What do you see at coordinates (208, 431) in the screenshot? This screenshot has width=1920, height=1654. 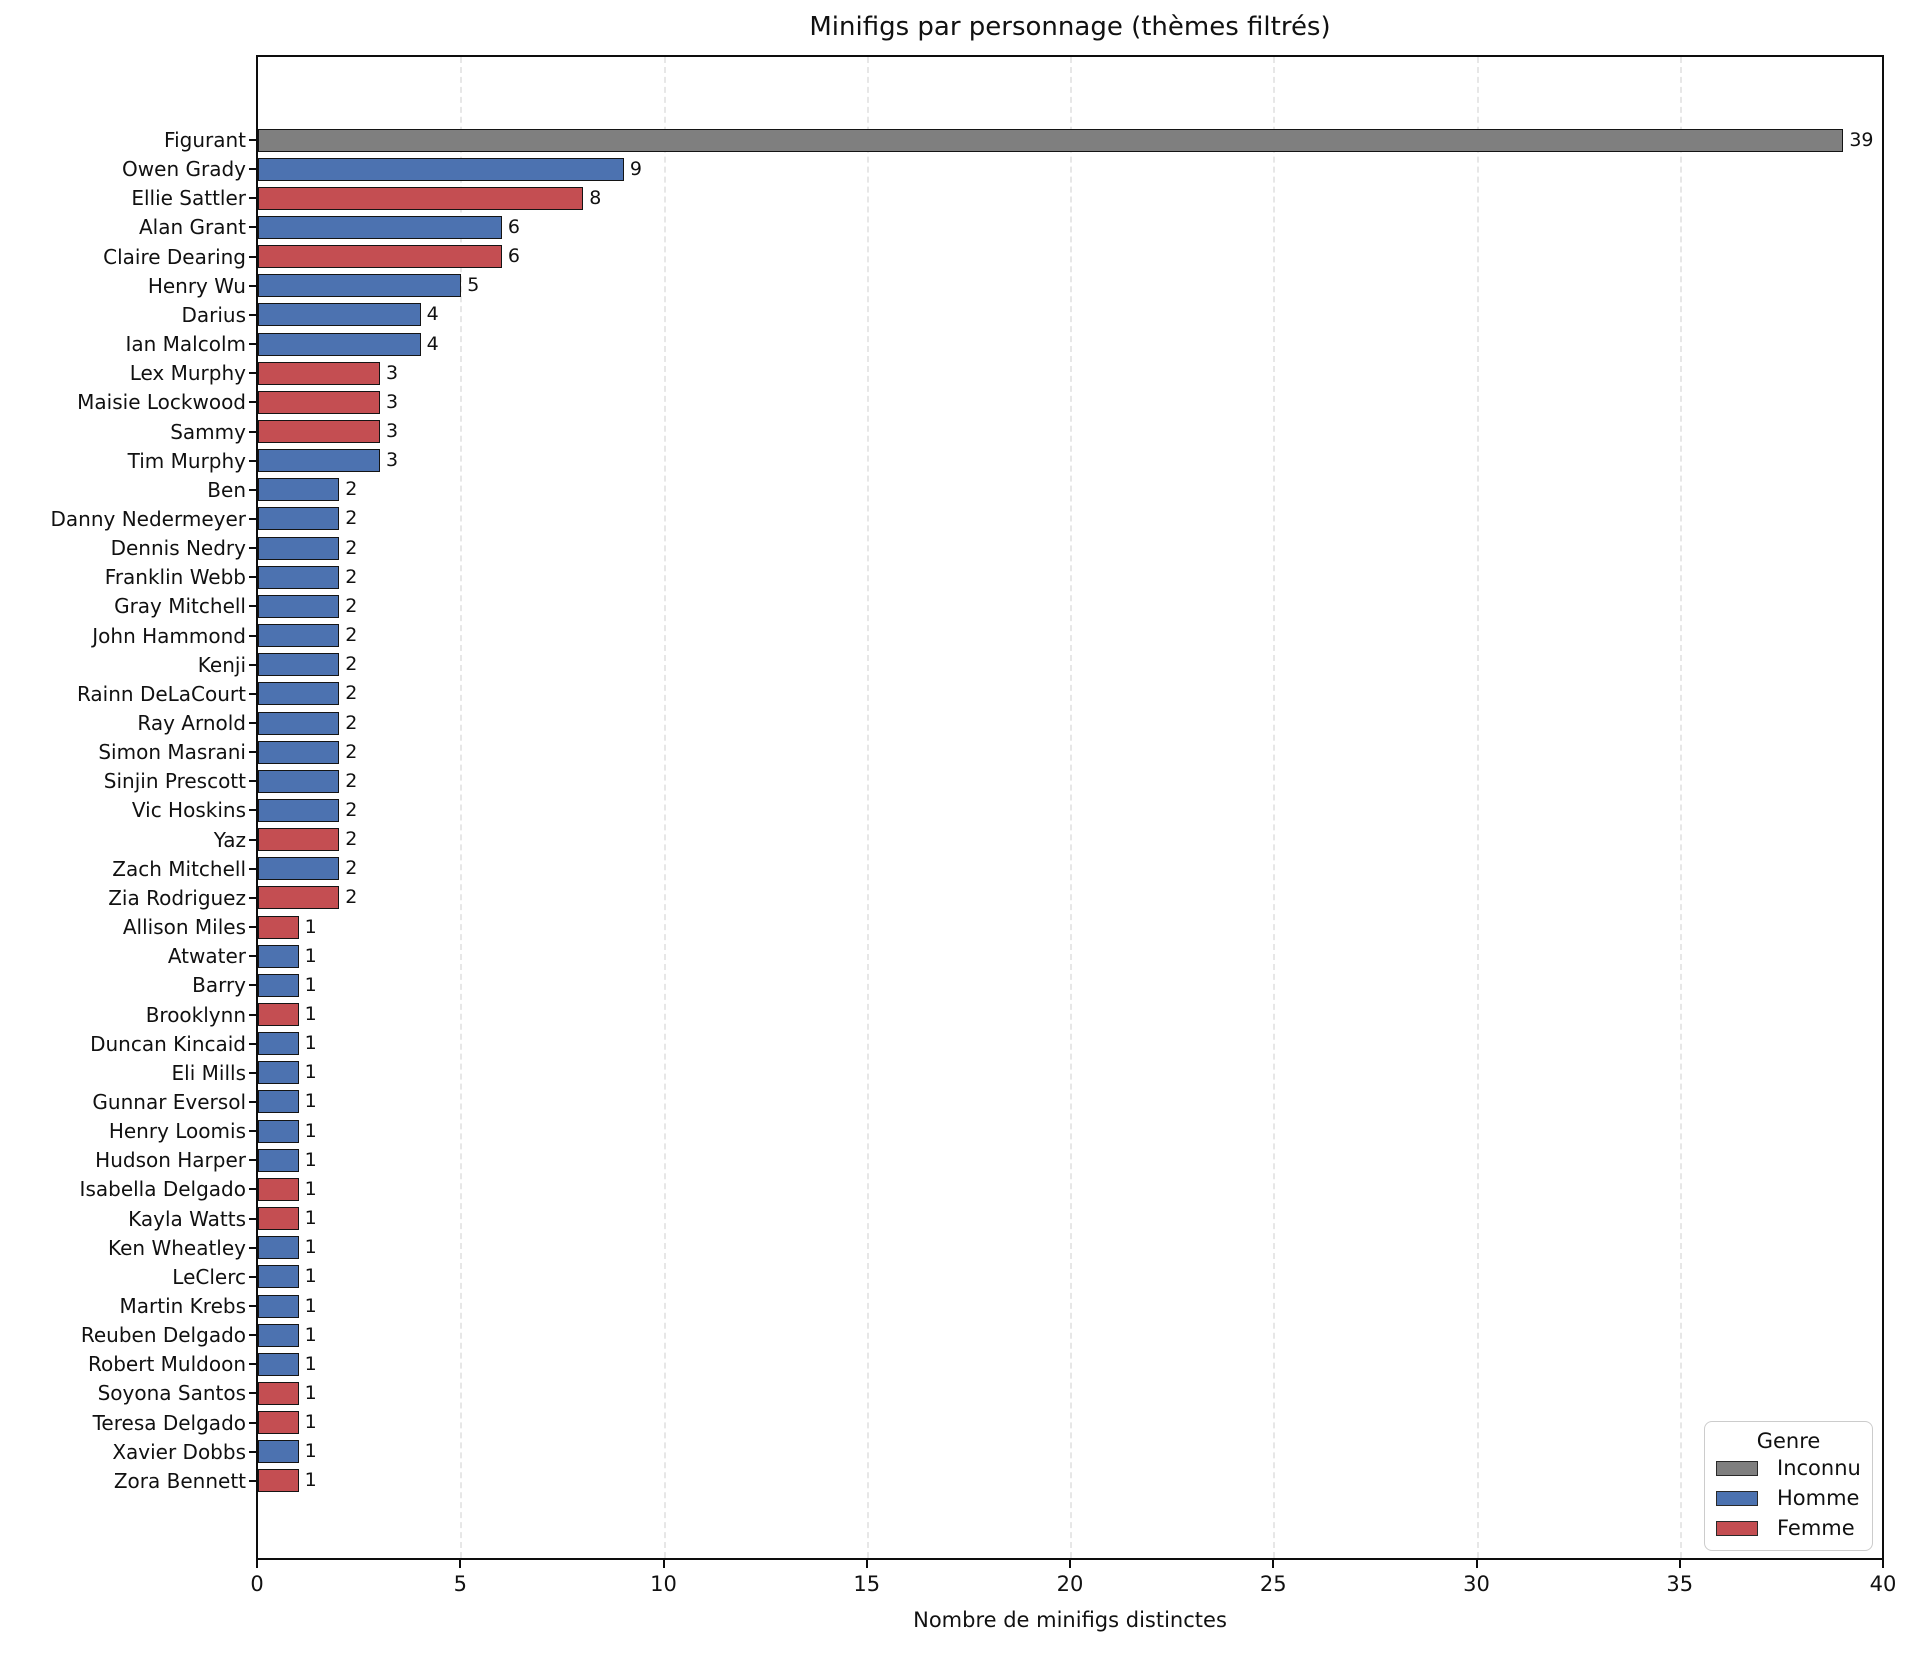 I see `category-label: Sammy` at bounding box center [208, 431].